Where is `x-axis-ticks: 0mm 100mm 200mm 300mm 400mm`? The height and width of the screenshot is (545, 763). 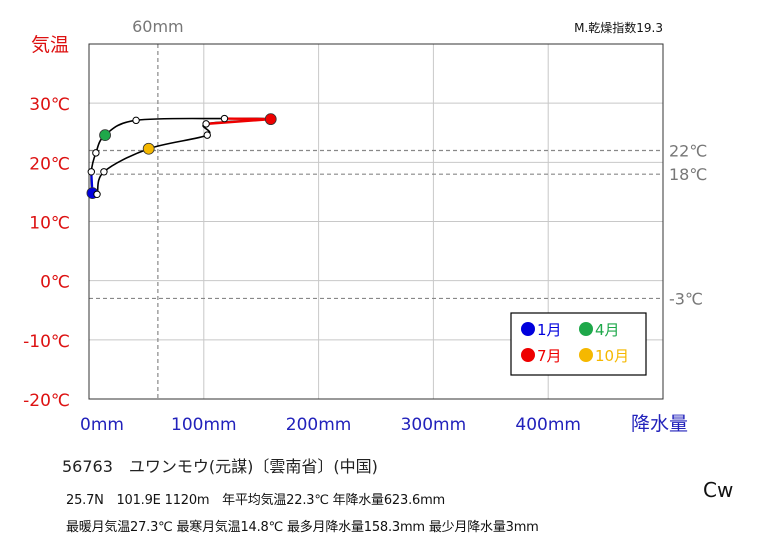 x-axis-ticks: 0mm 100mm 200mm 300mm 400mm is located at coordinates (330, 425).